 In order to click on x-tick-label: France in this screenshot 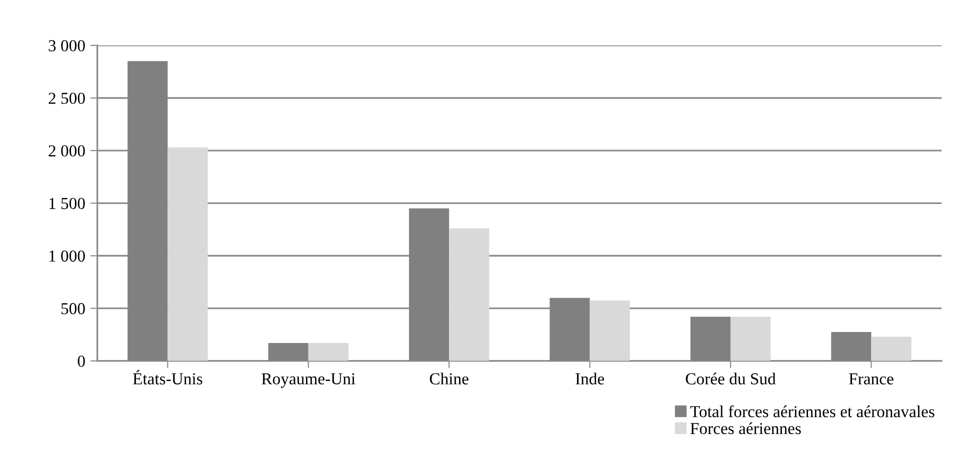, I will do `click(871, 378)`.